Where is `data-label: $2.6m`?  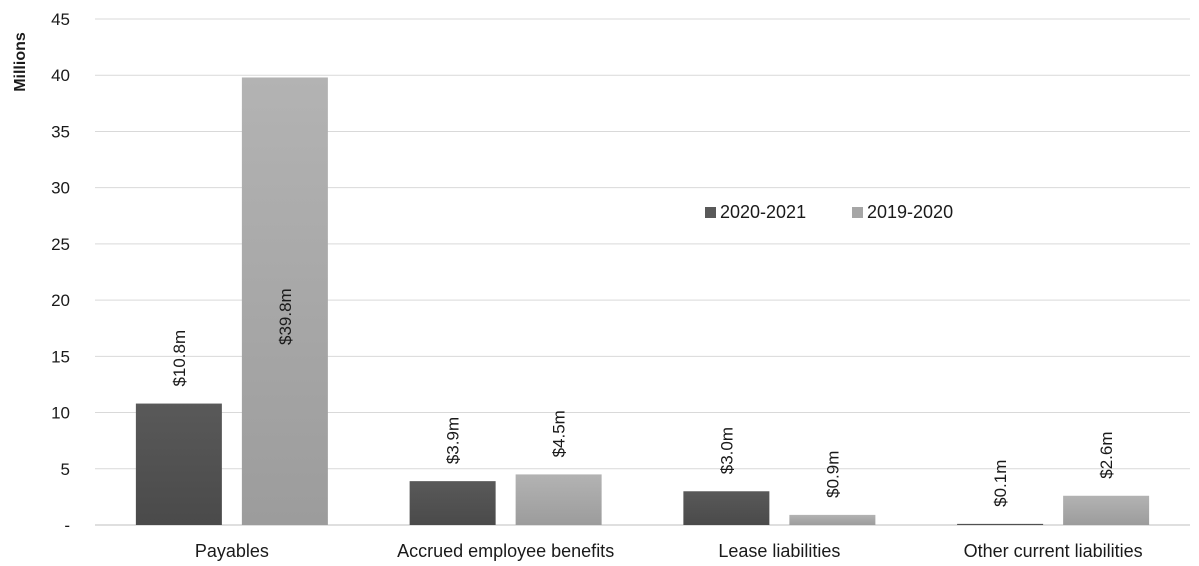 data-label: $2.6m is located at coordinates (1106, 455).